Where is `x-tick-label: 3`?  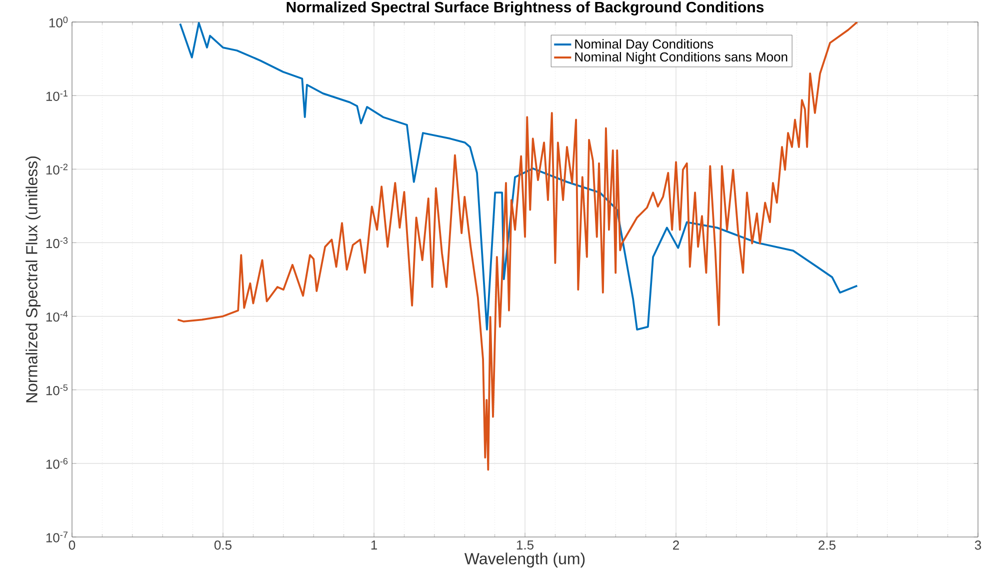 x-tick-label: 3 is located at coordinates (978, 545).